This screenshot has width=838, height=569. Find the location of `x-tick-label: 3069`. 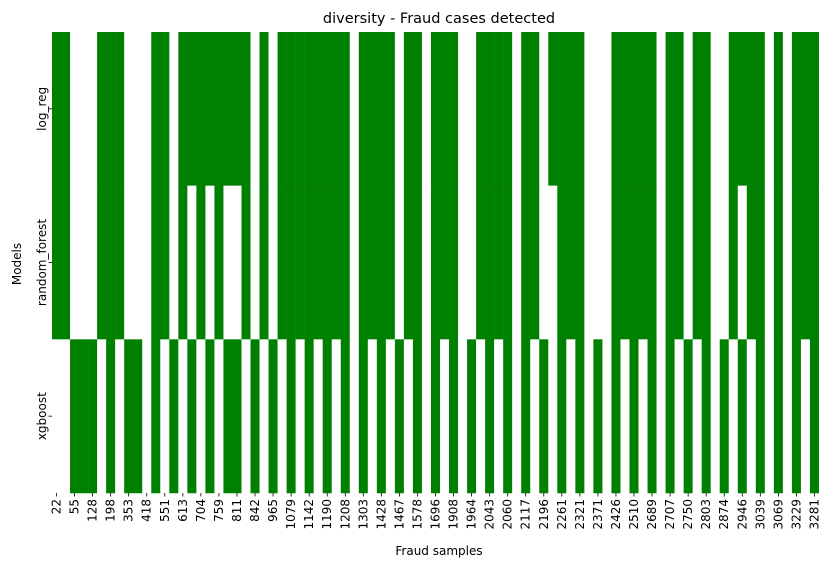

x-tick-label: 3069 is located at coordinates (778, 514).